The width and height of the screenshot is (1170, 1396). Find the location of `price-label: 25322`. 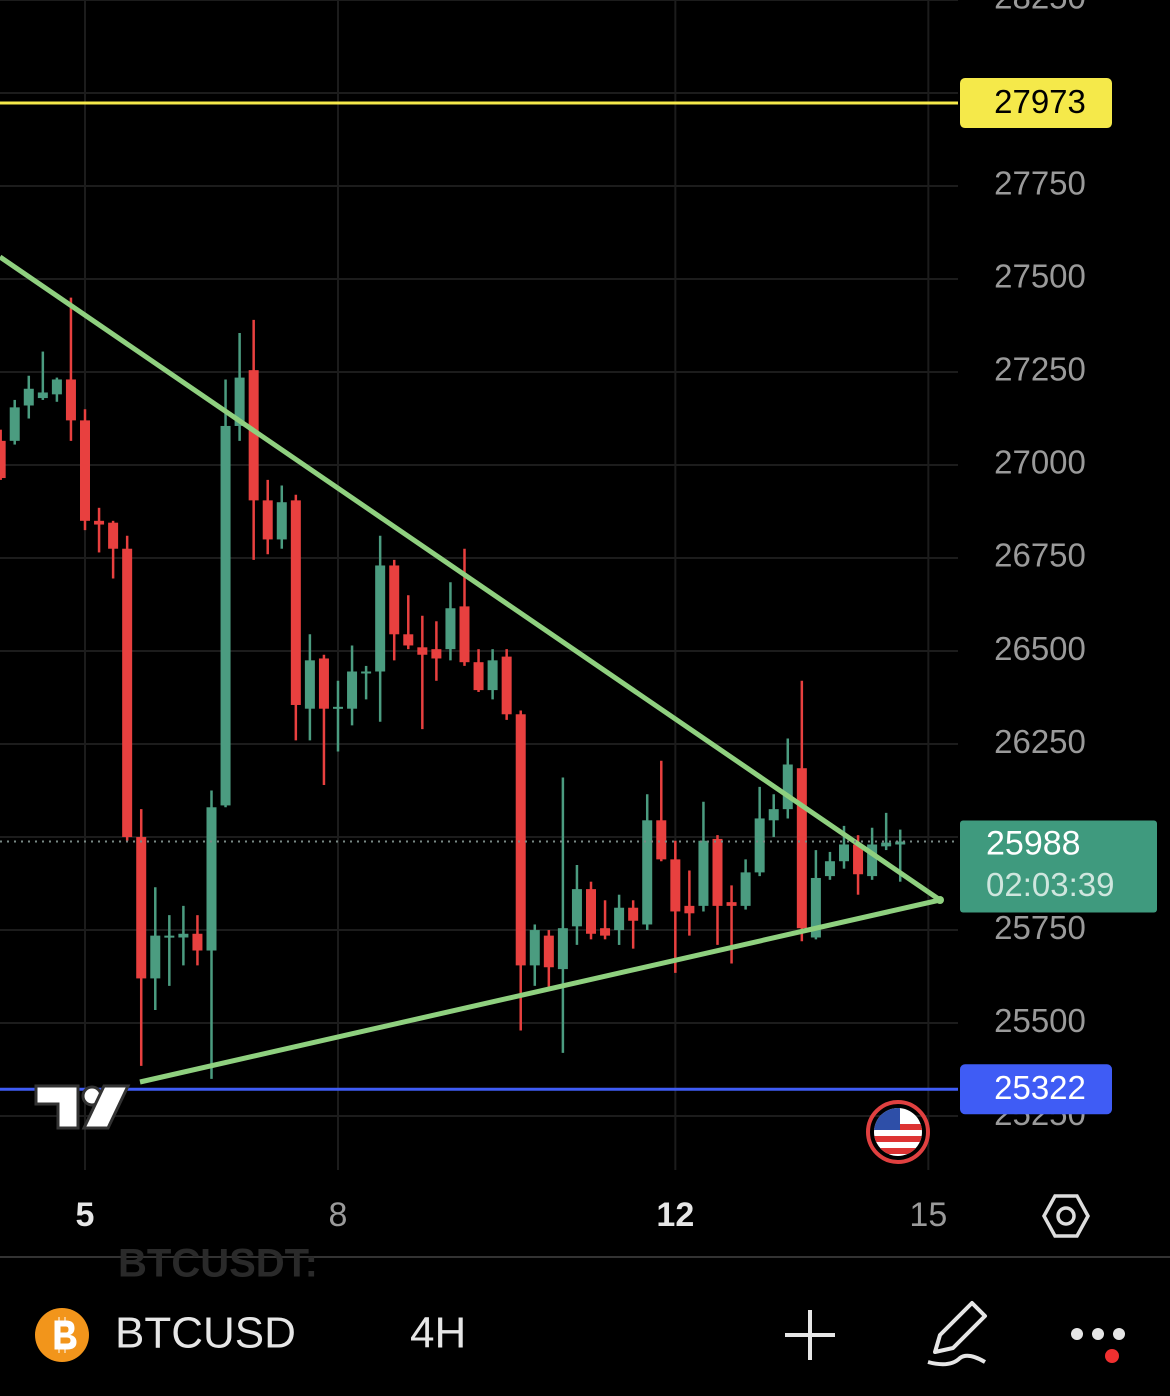

price-label: 25322 is located at coordinates (1040, 1087).